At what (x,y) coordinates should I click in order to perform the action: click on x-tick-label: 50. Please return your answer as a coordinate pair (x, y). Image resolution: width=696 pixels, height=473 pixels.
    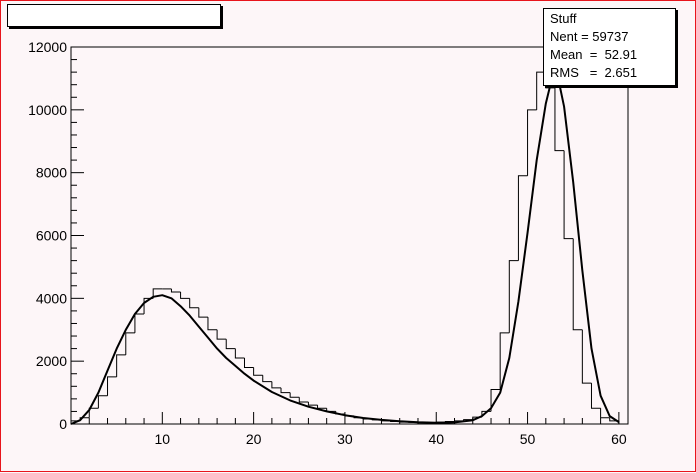
    Looking at the image, I should click on (528, 439).